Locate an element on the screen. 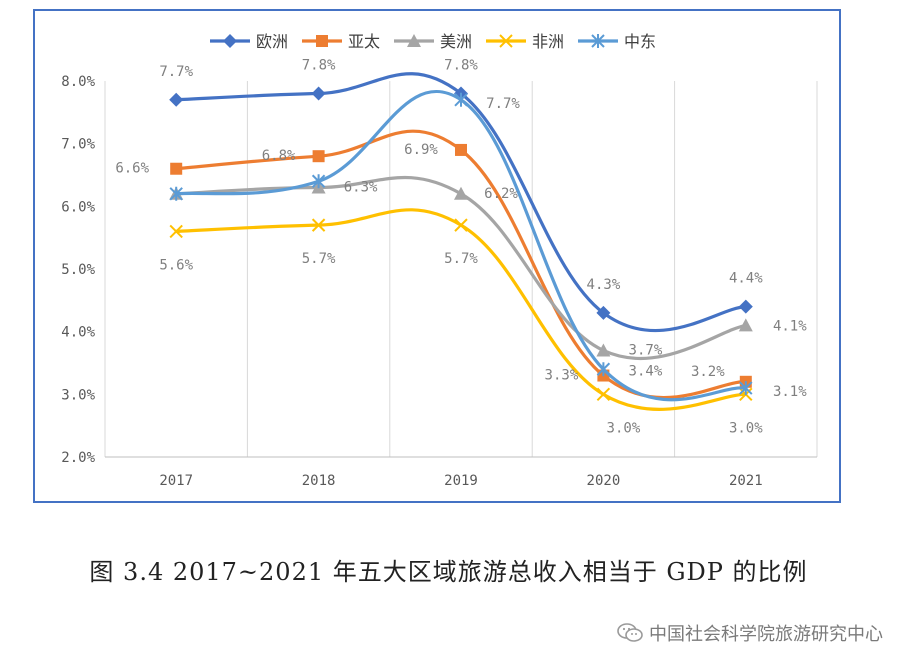  data-label: 6.3% is located at coordinates (361, 188).